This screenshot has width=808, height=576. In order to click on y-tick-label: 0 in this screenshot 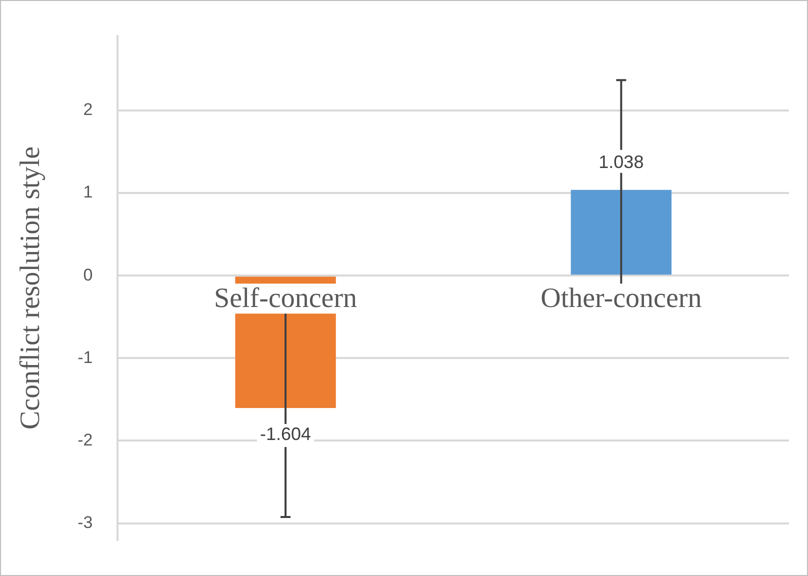, I will do `click(88, 274)`.